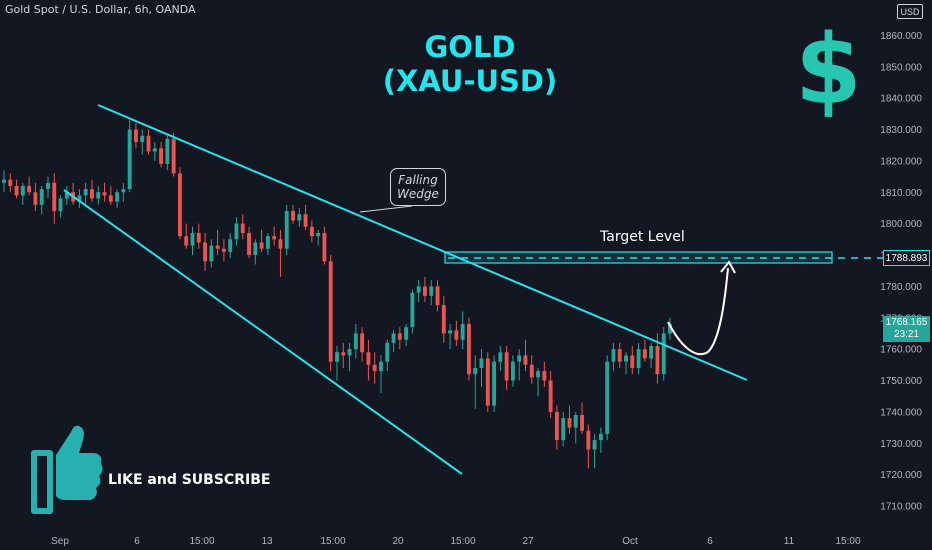  I want to click on projection-arrow-path, so click(698, 311).